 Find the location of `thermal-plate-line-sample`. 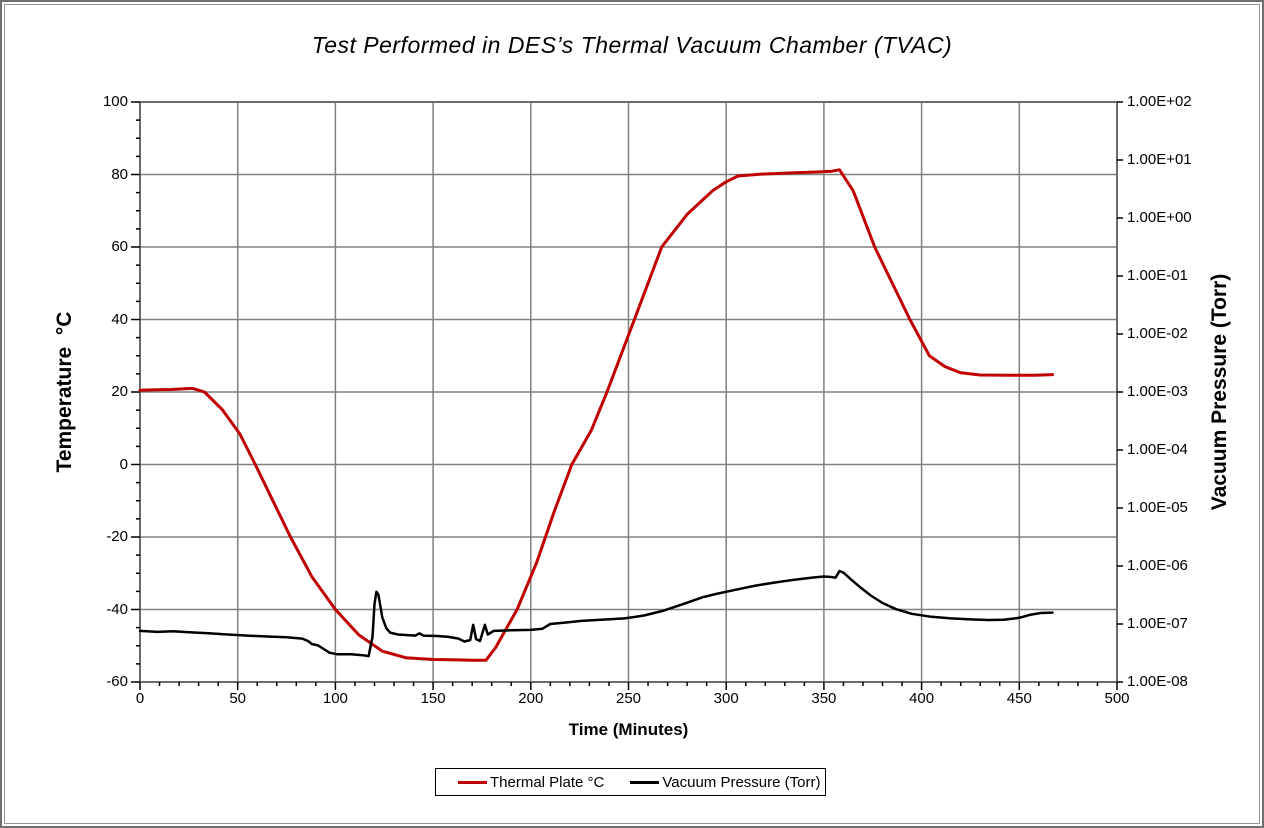

thermal-plate-line-sample is located at coordinates (472, 782).